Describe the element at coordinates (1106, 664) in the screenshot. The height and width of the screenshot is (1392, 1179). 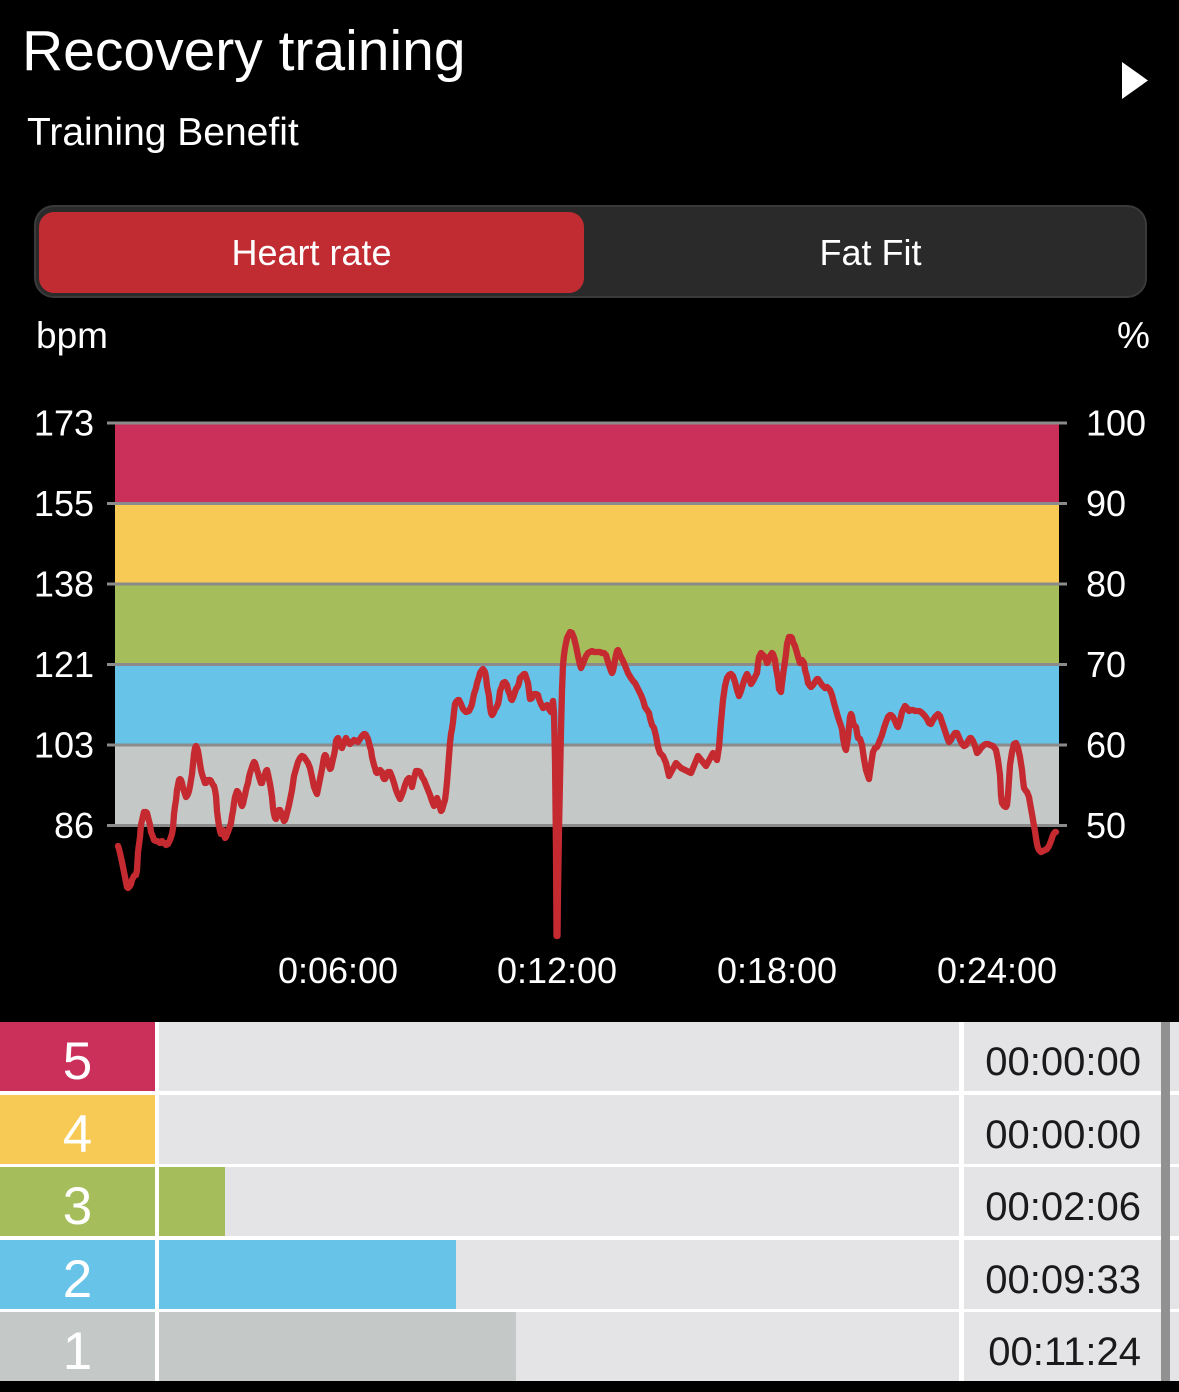
I see `svg-text: 70` at that location.